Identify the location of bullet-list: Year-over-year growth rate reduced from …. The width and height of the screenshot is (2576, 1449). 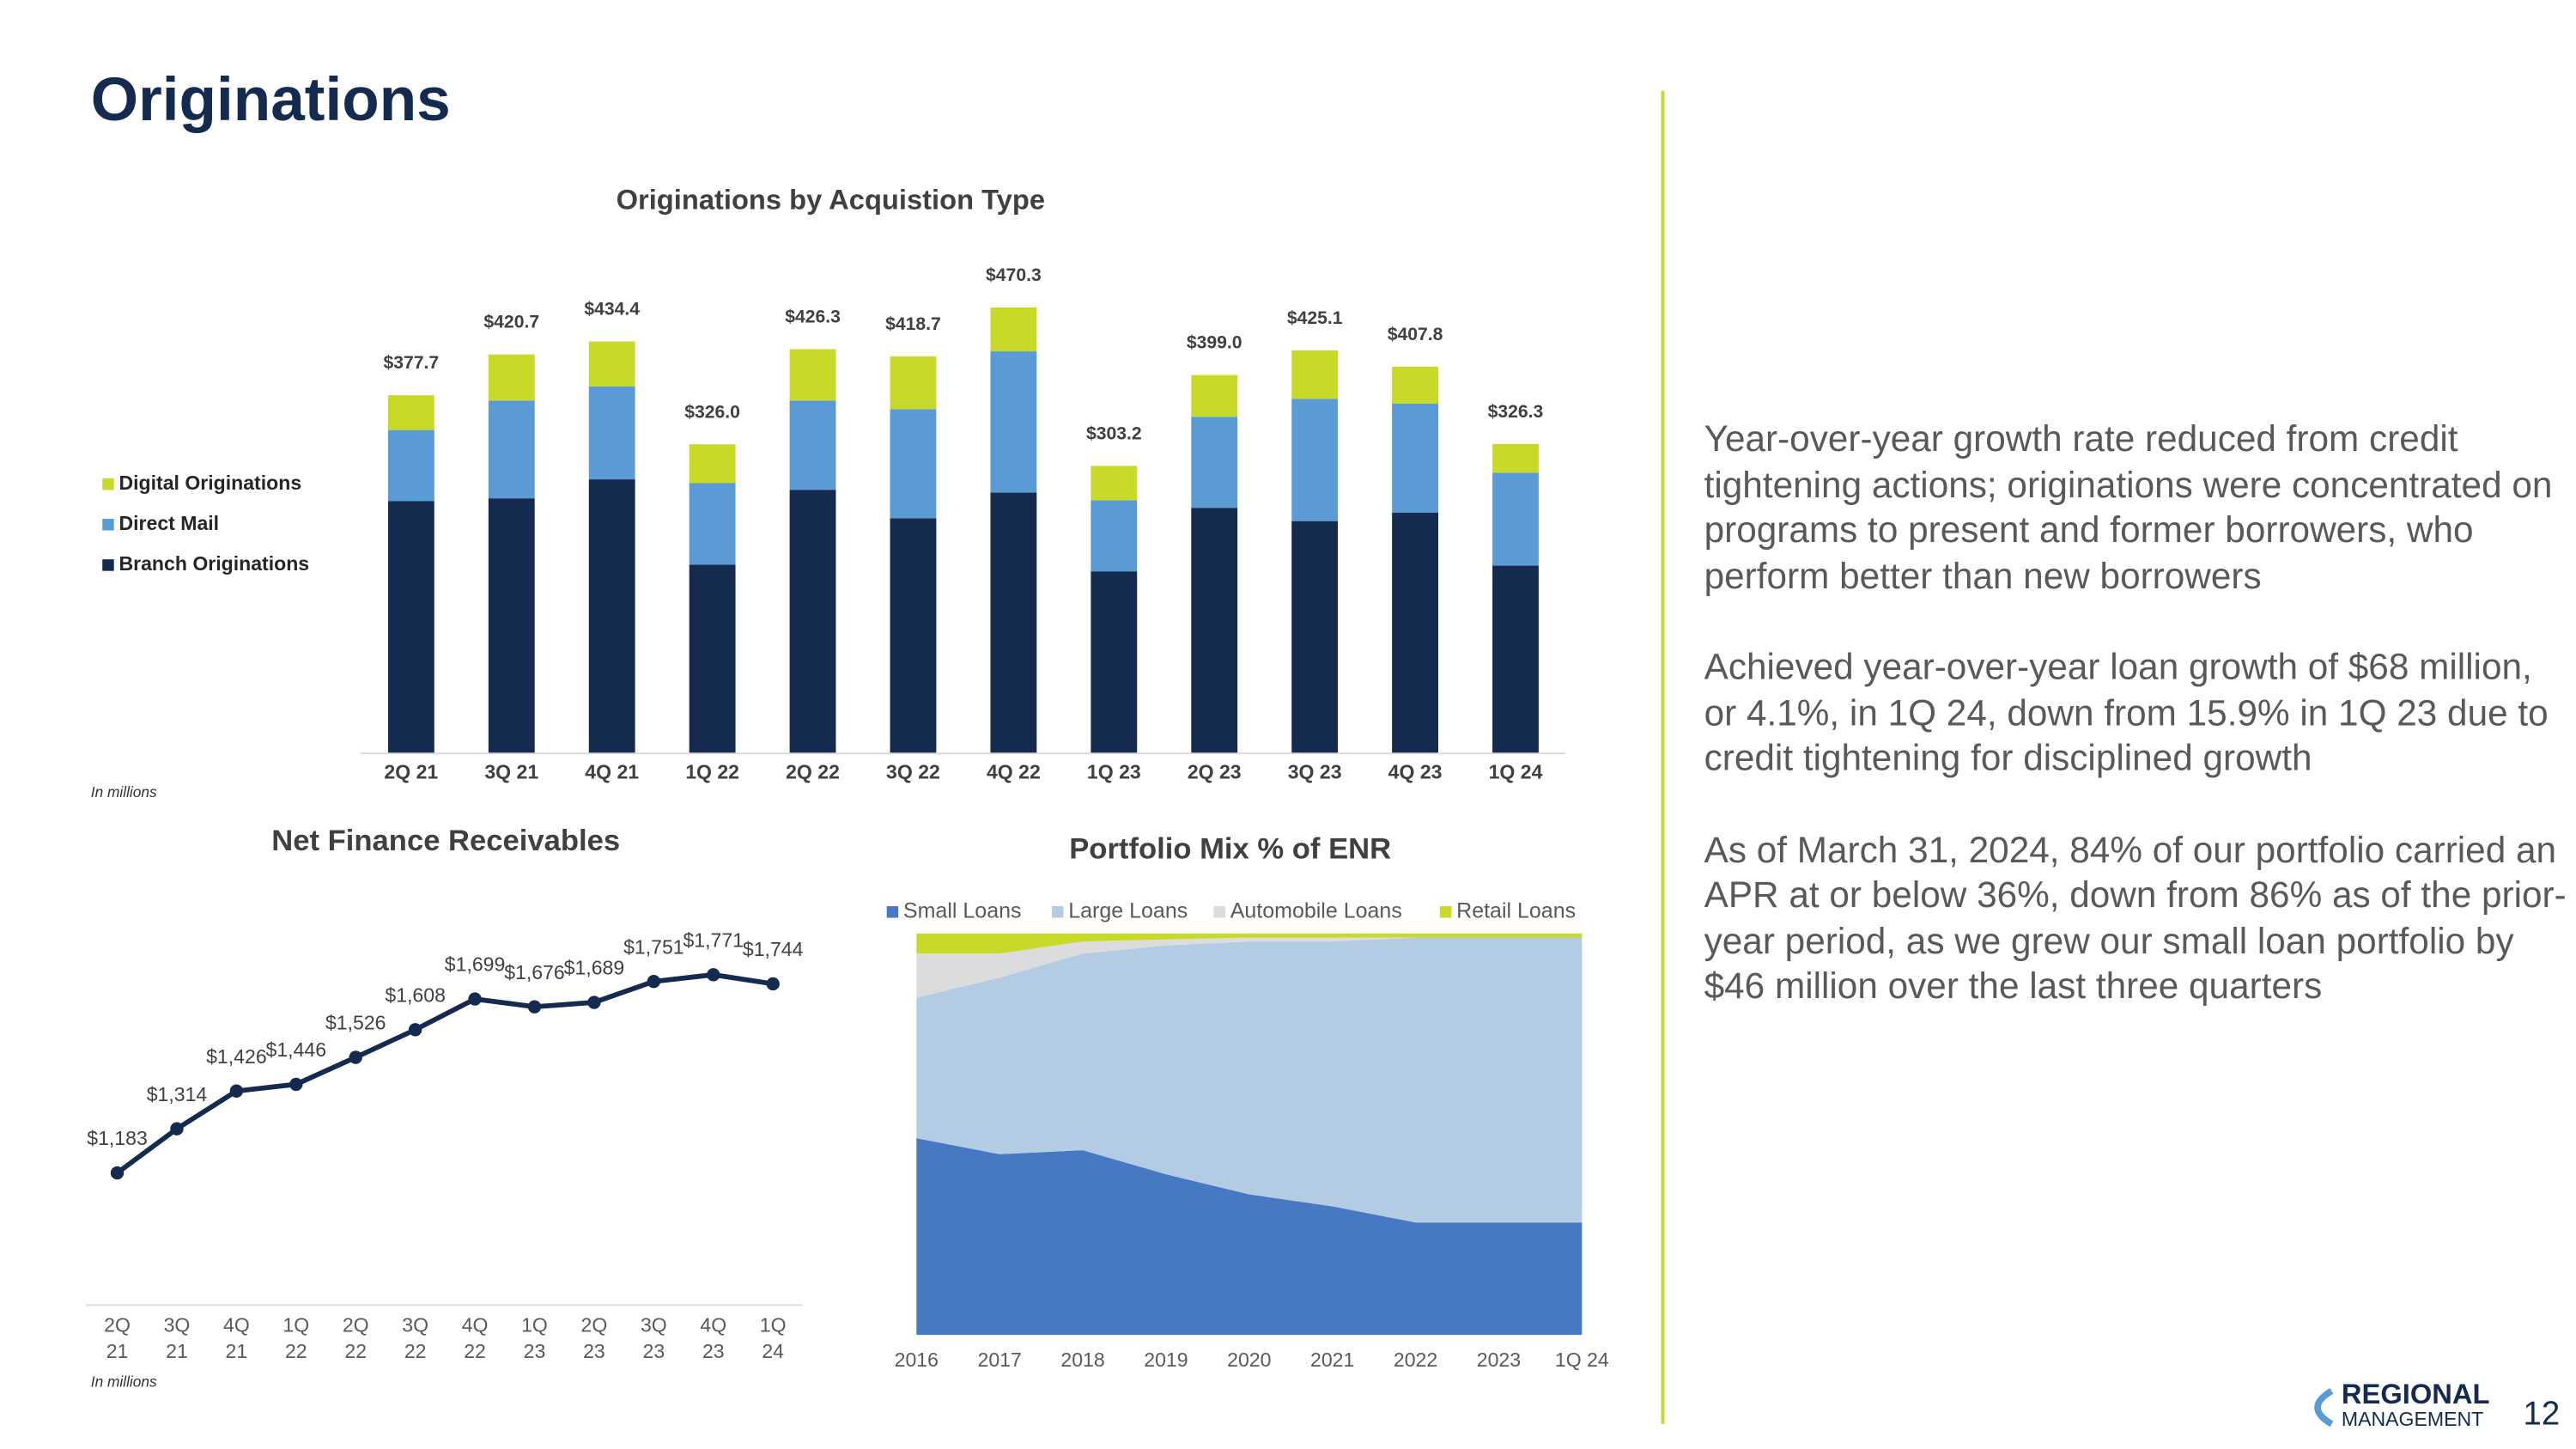
(2138, 712).